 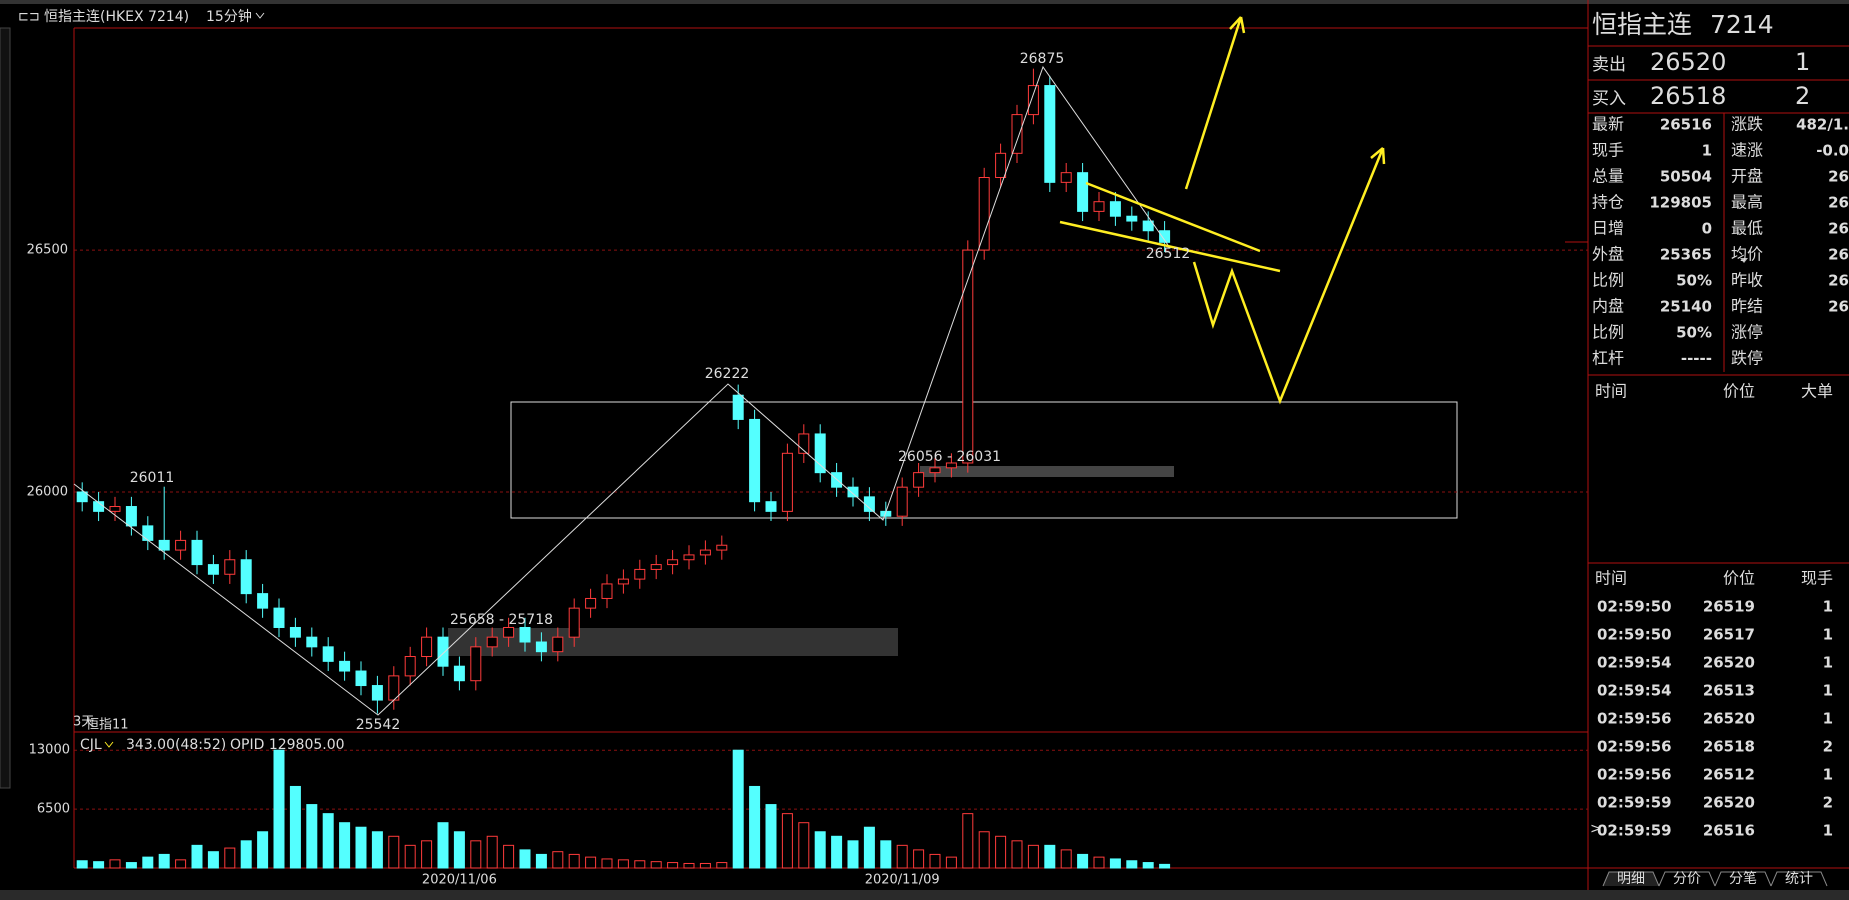 I want to click on annotation: 26512, so click(x=1168, y=254).